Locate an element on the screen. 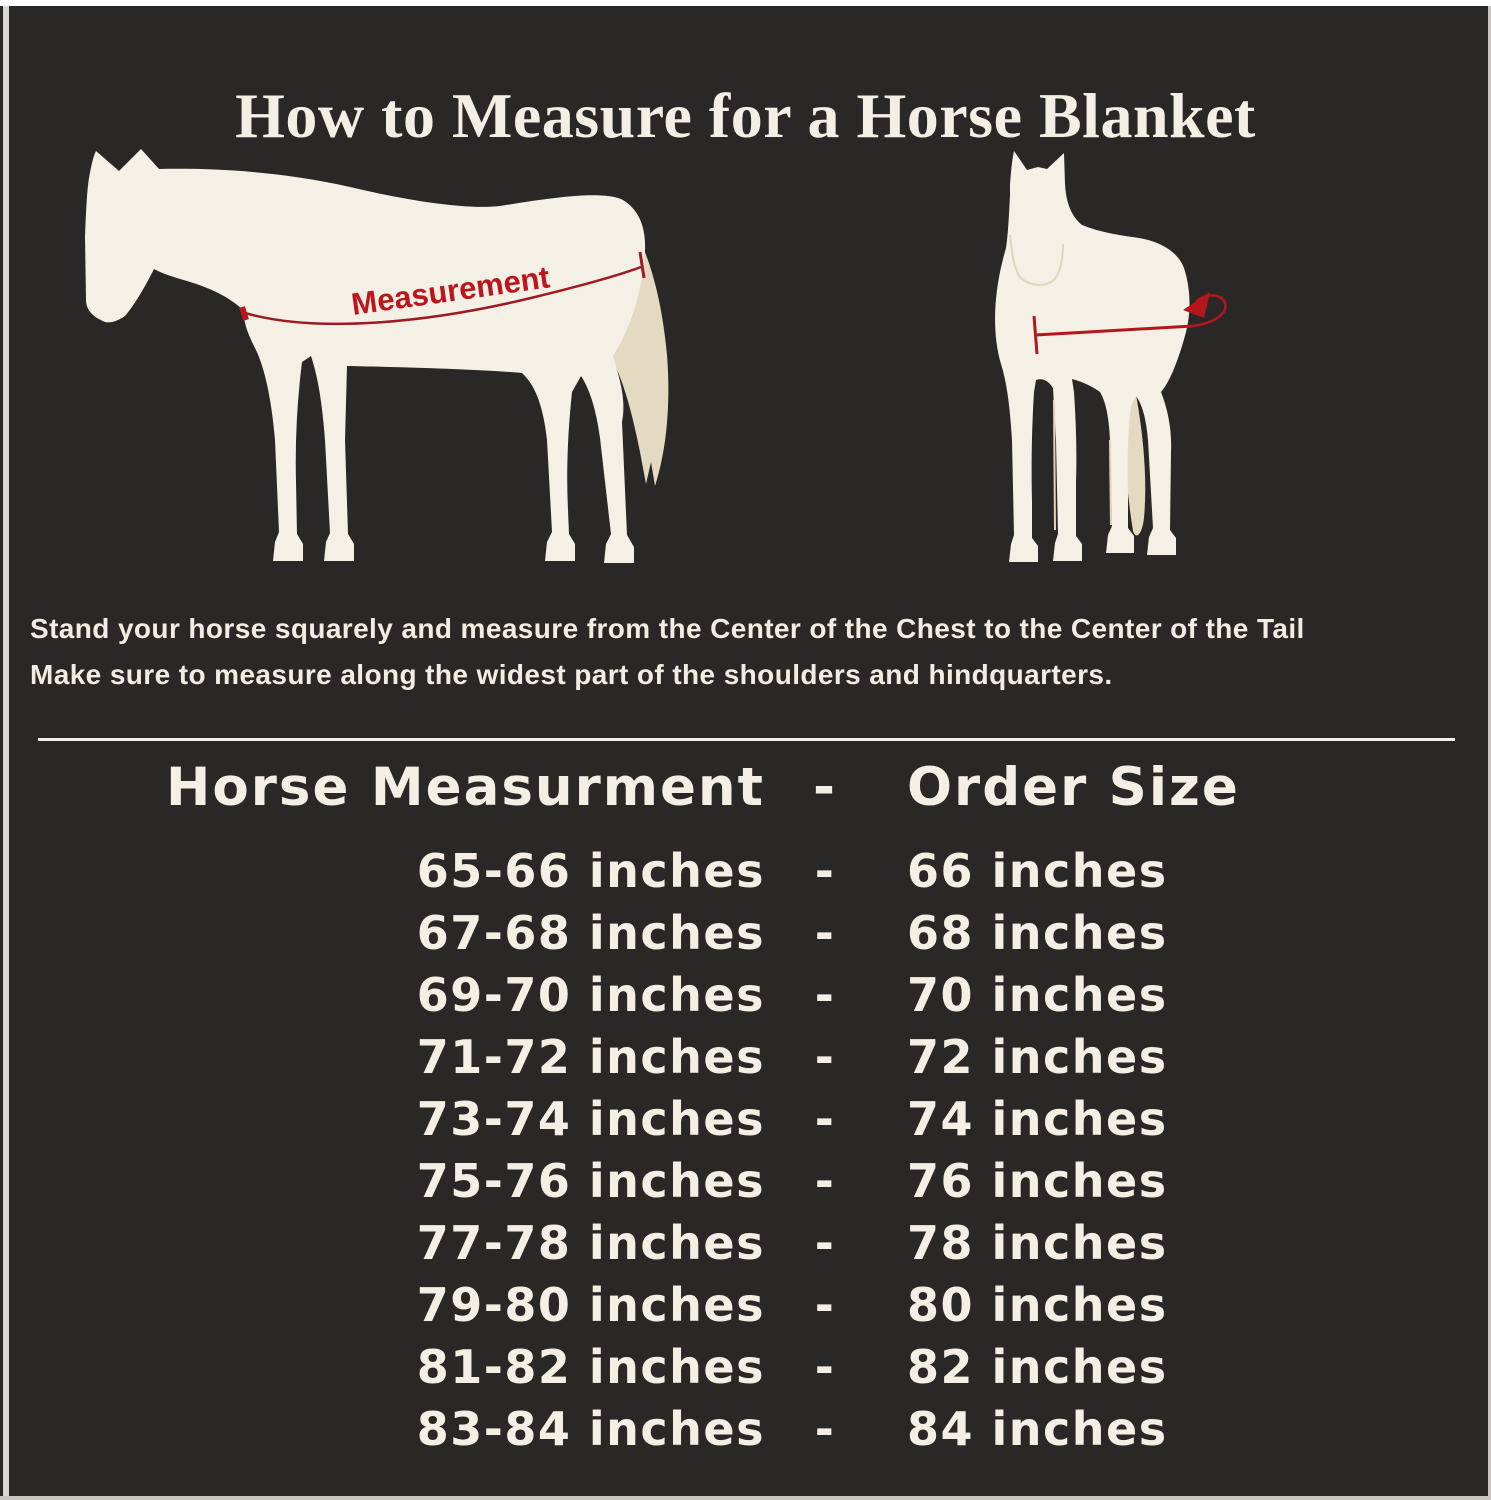 The height and width of the screenshot is (1500, 1491). table-row: 81-82 inches - 82 inches is located at coordinates (745, 1367).